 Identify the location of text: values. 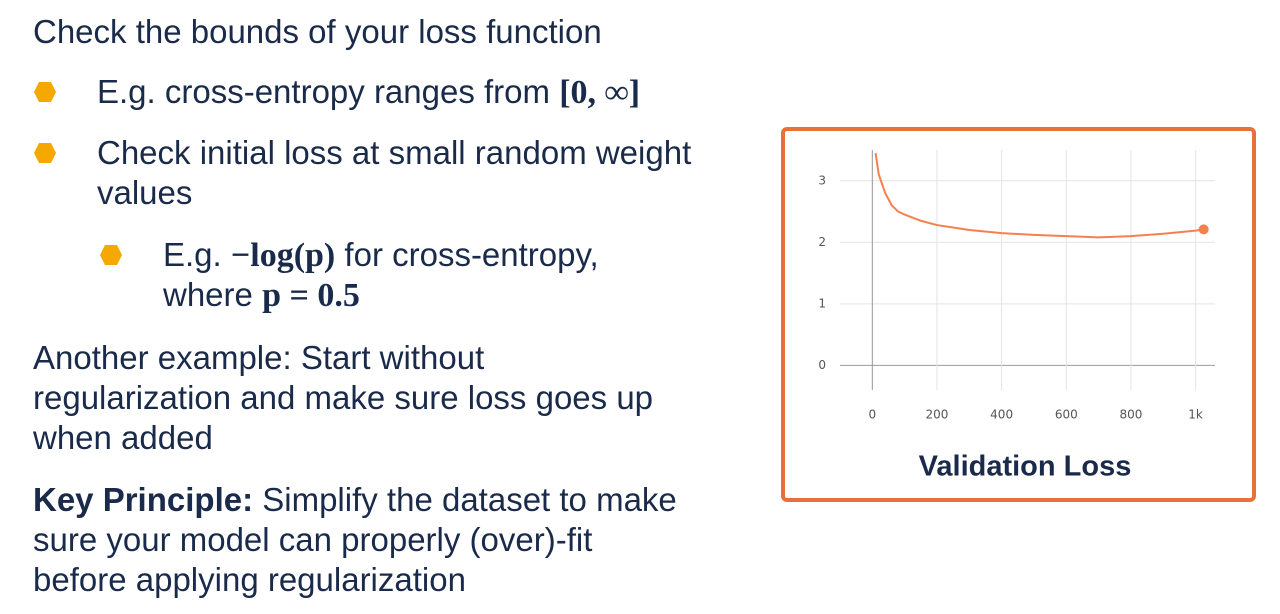
(145, 192).